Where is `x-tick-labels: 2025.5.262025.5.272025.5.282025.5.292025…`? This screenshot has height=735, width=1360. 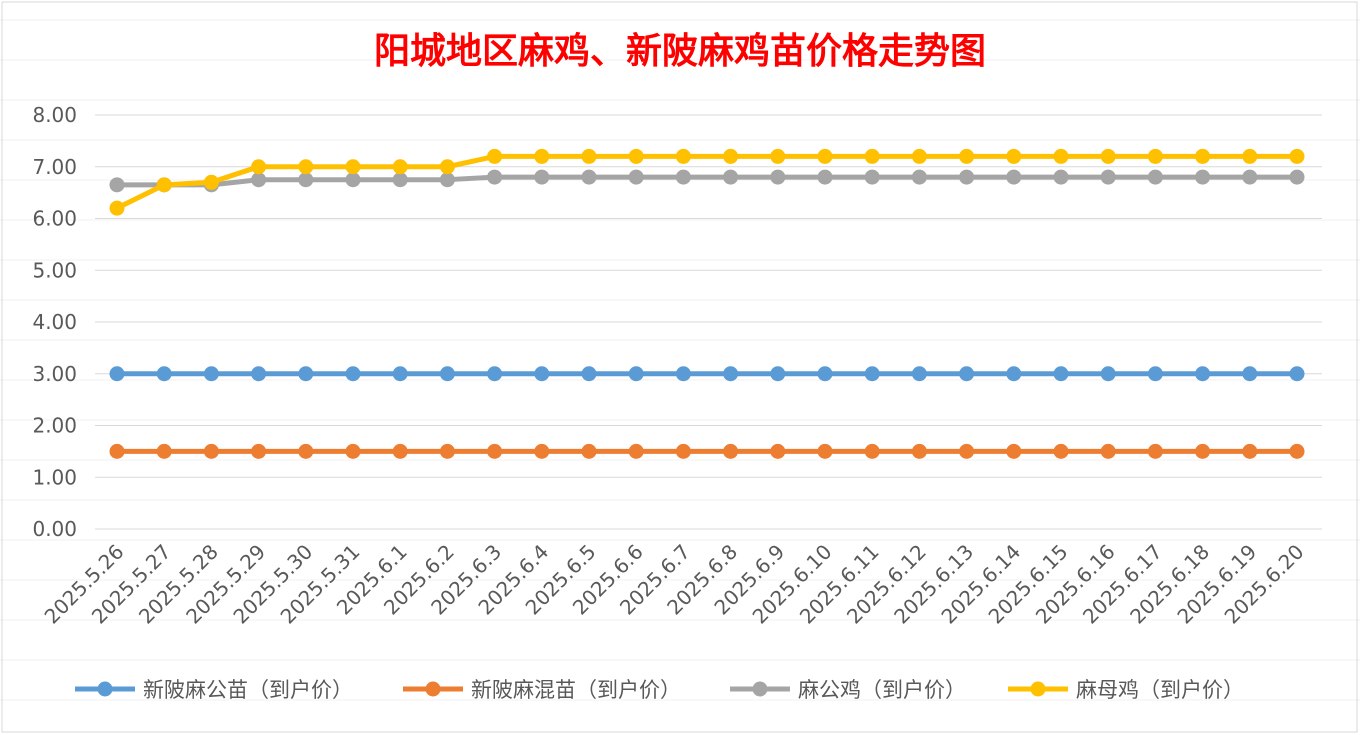 x-tick-labels: 2025.5.262025.5.272025.5.282025.5.292025… is located at coordinates (674, 584).